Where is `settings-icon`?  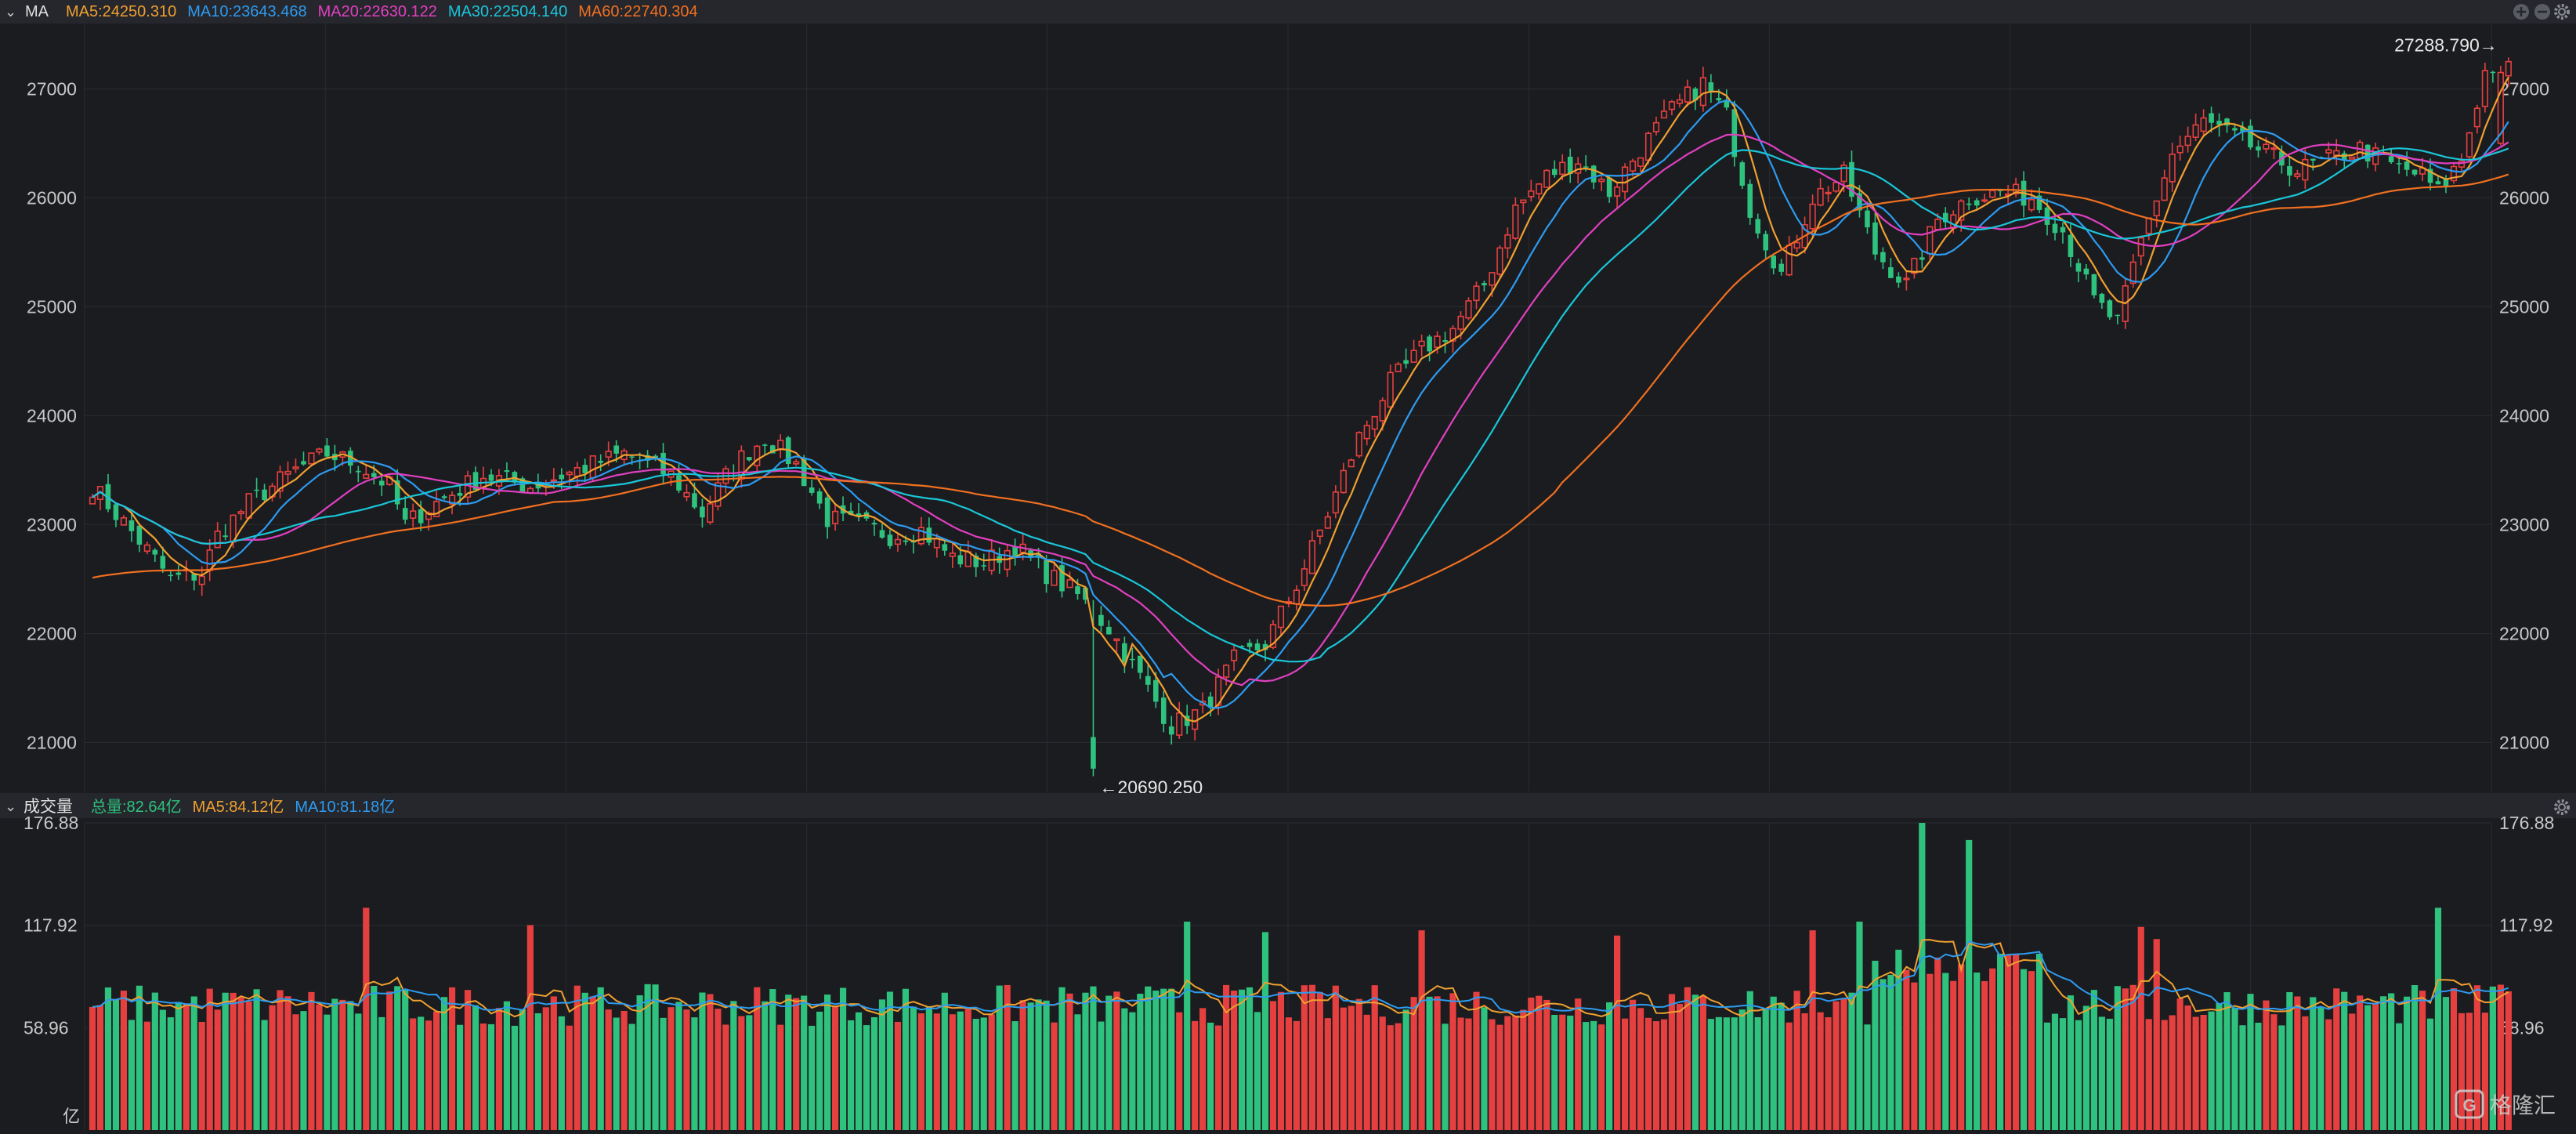
settings-icon is located at coordinates (2562, 12).